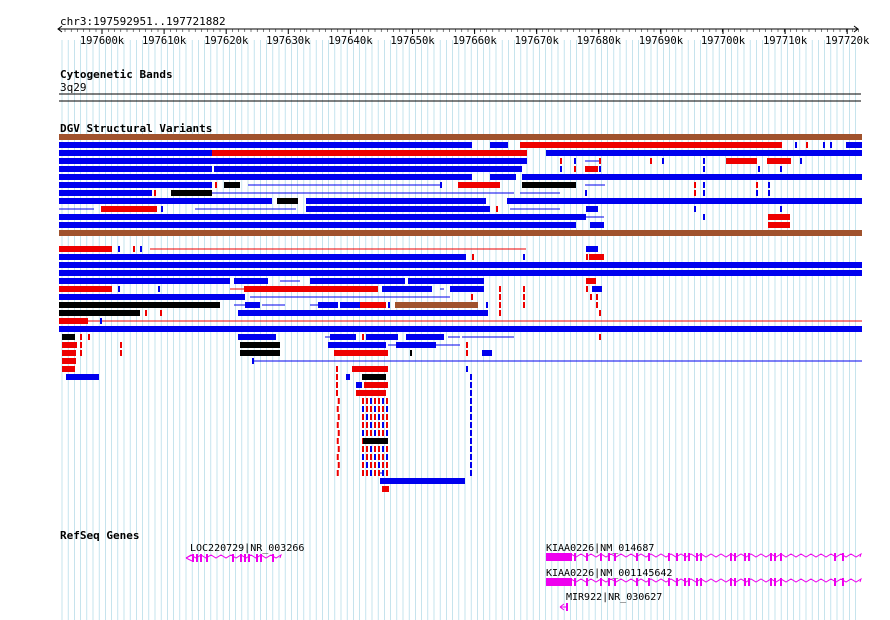 The image size is (890, 620). I want to click on ruler-arrow-right, so click(856, 29).